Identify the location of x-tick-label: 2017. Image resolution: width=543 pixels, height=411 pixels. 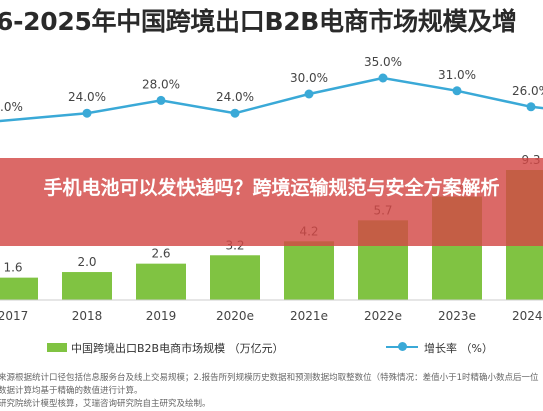
(14, 316).